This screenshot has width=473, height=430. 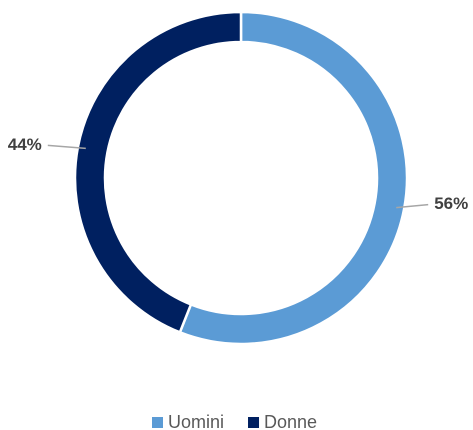 I want to click on legend-label: Uomini, so click(x=196, y=421).